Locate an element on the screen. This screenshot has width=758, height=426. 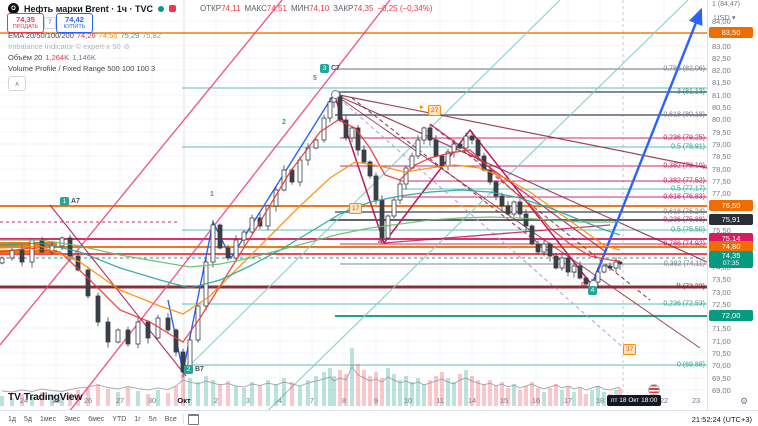
buy-button: 74,42 КУПИТЬ is located at coordinates (74, 23).